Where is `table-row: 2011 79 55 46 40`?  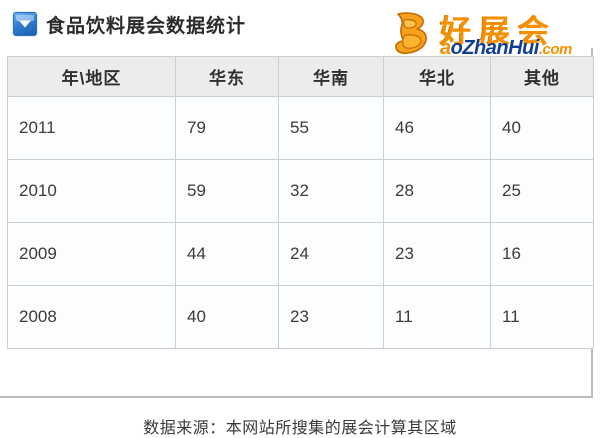 table-row: 2011 79 55 46 40 is located at coordinates (300, 128).